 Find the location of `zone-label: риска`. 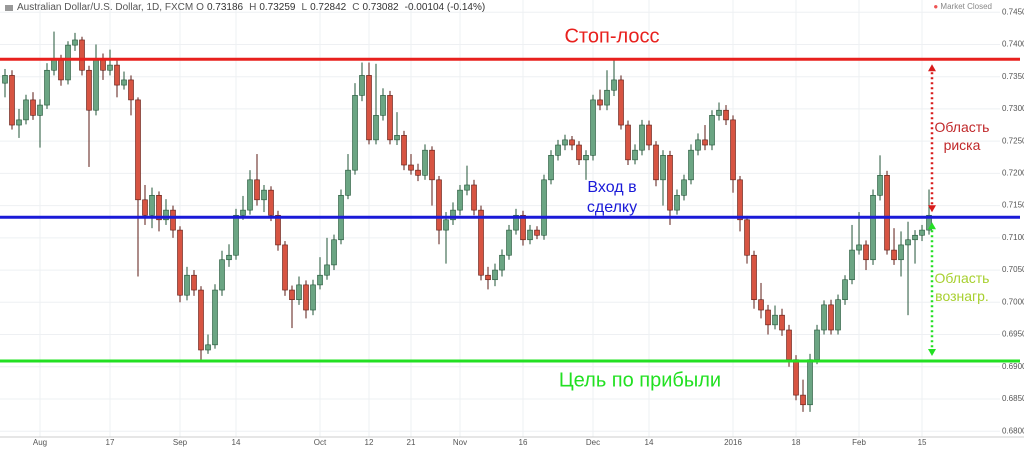

zone-label: риска is located at coordinates (962, 145).